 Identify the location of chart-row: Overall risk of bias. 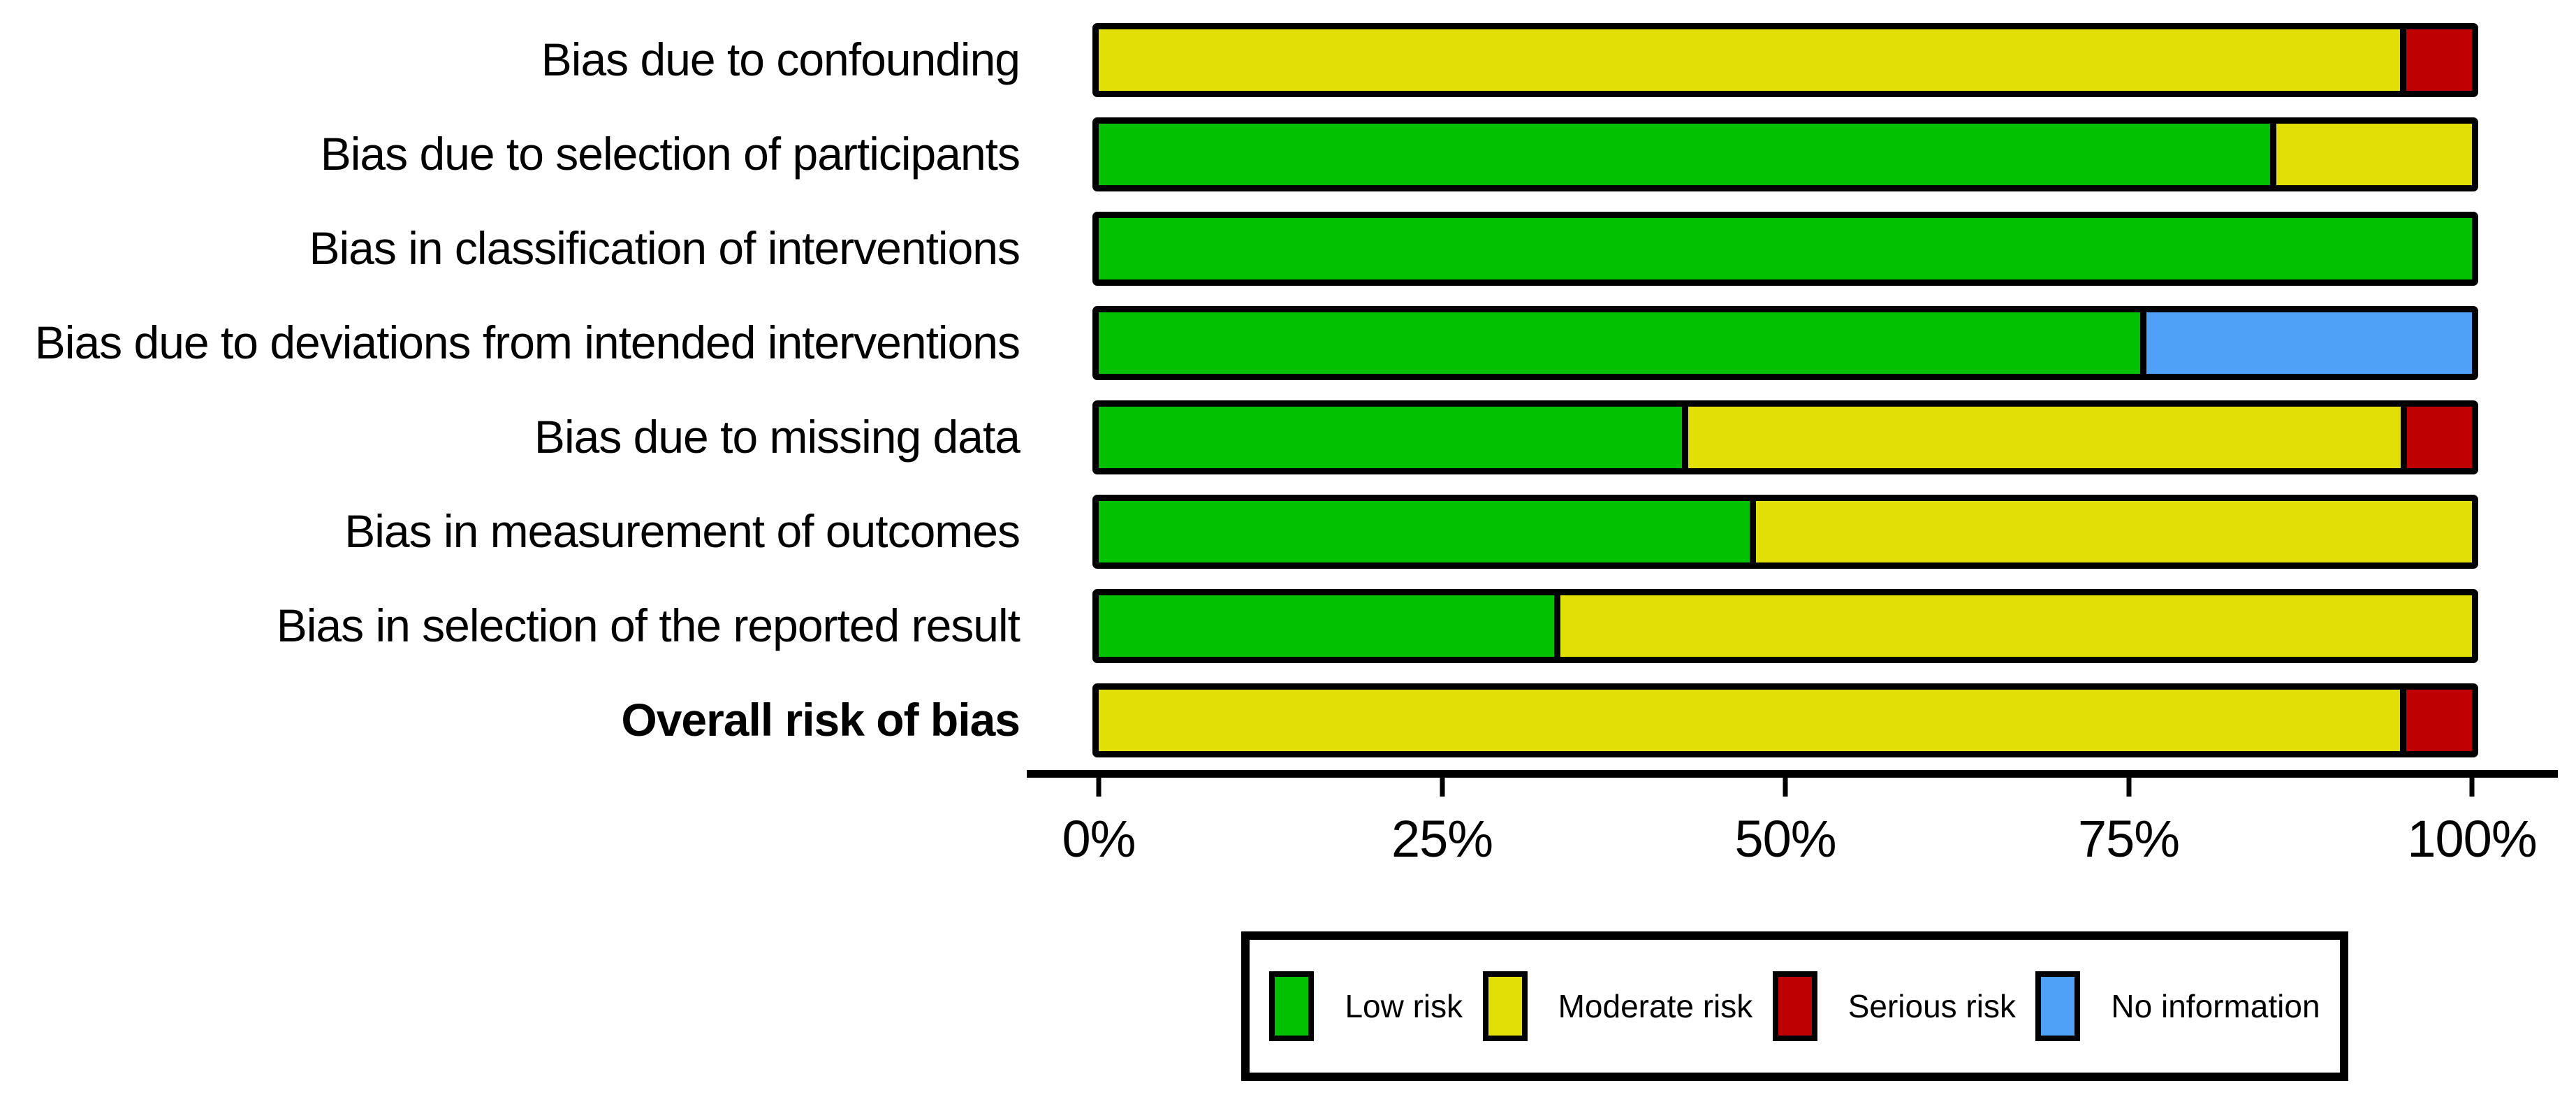
(1239, 720).